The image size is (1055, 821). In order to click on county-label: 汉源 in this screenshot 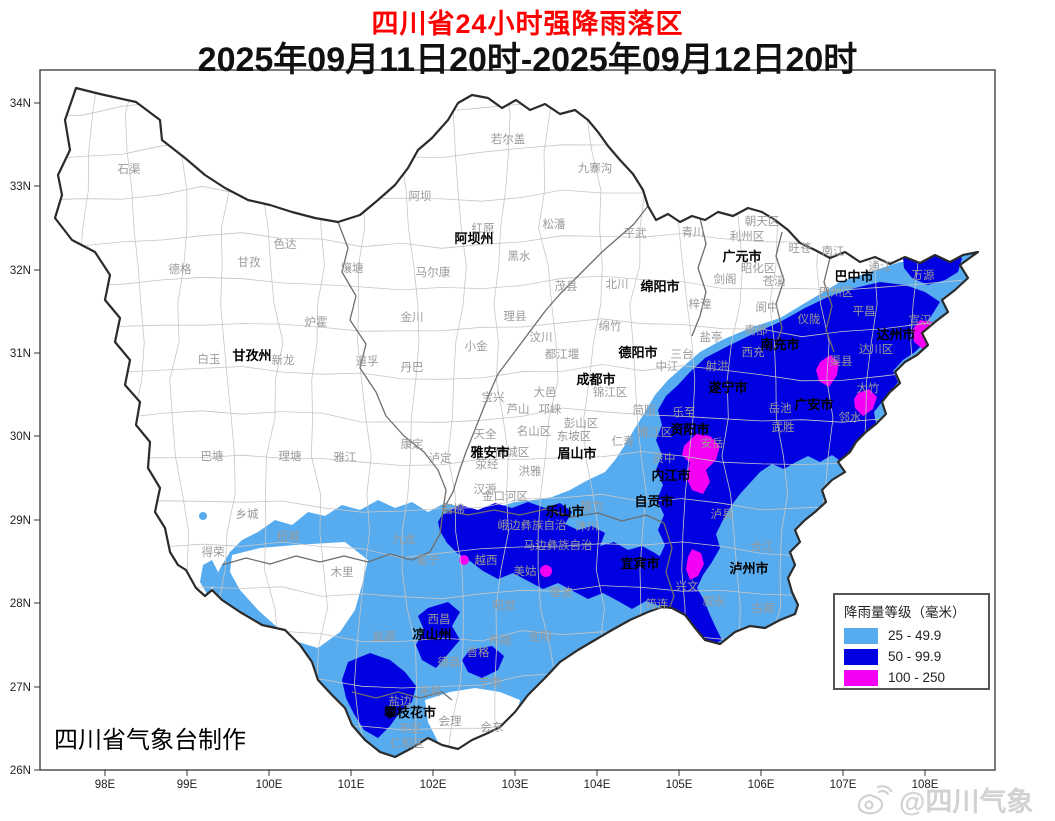, I will do `click(485, 489)`.